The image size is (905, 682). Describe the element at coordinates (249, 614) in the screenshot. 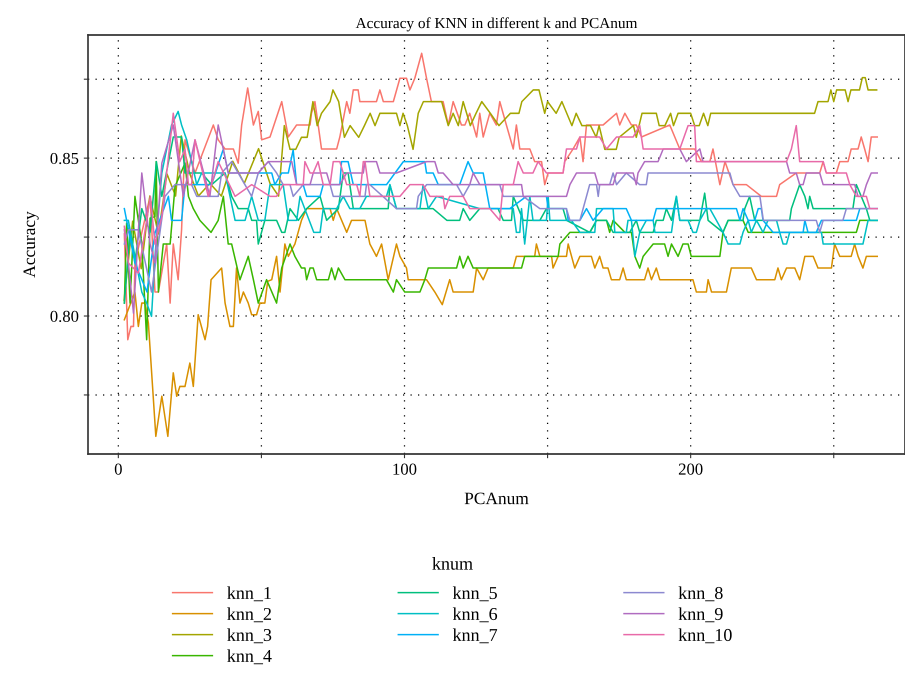

I see `legend-label: knn_2` at that location.